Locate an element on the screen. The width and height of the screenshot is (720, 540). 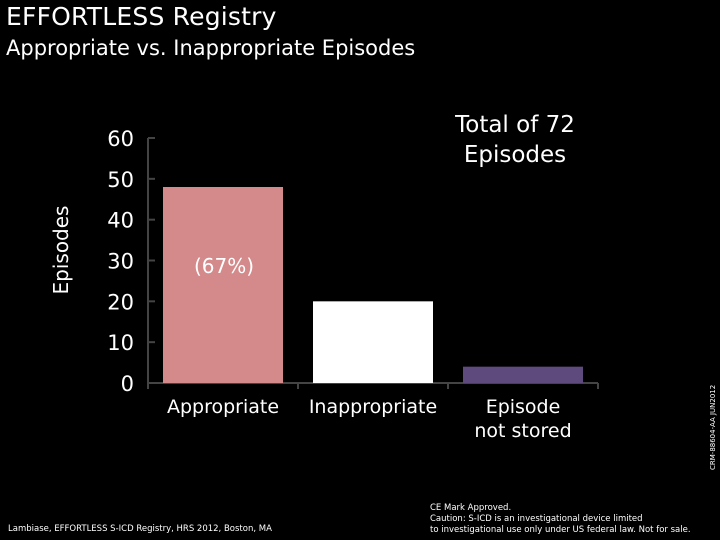
x-category-label: Episode not stored is located at coordinates (522, 419).